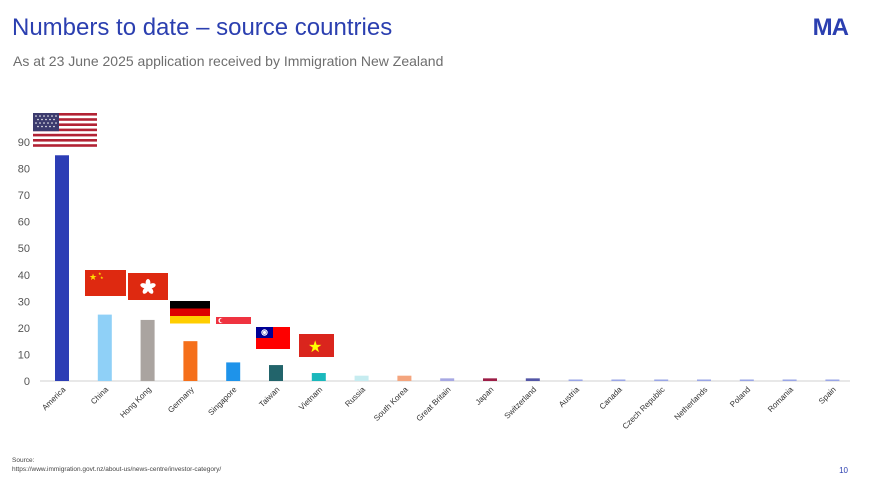  What do you see at coordinates (447, 379) in the screenshot?
I see `bar-great-britain` at bounding box center [447, 379].